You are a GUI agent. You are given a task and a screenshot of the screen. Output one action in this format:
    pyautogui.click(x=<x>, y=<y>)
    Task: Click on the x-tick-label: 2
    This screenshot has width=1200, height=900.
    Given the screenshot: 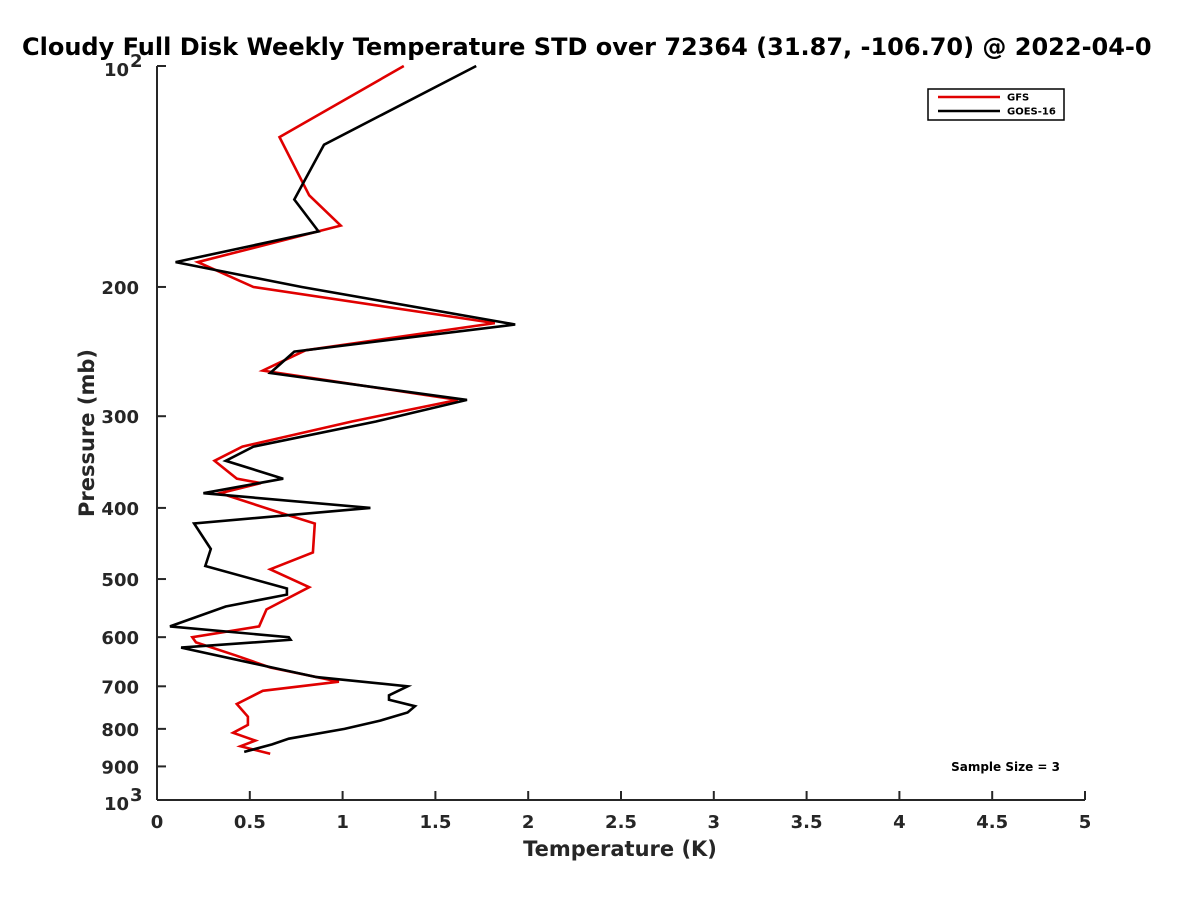 What is the action you would take?
    pyautogui.click(x=528, y=822)
    